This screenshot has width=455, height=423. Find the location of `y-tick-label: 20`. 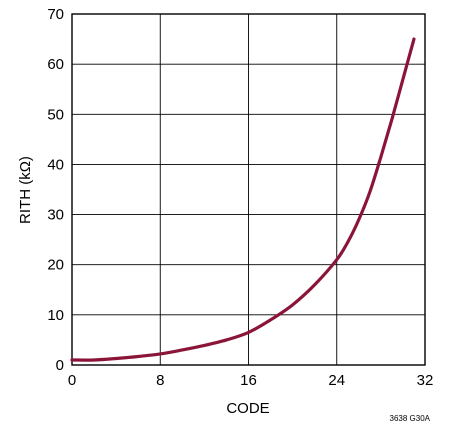

y-tick-label: 20 is located at coordinates (55, 265).